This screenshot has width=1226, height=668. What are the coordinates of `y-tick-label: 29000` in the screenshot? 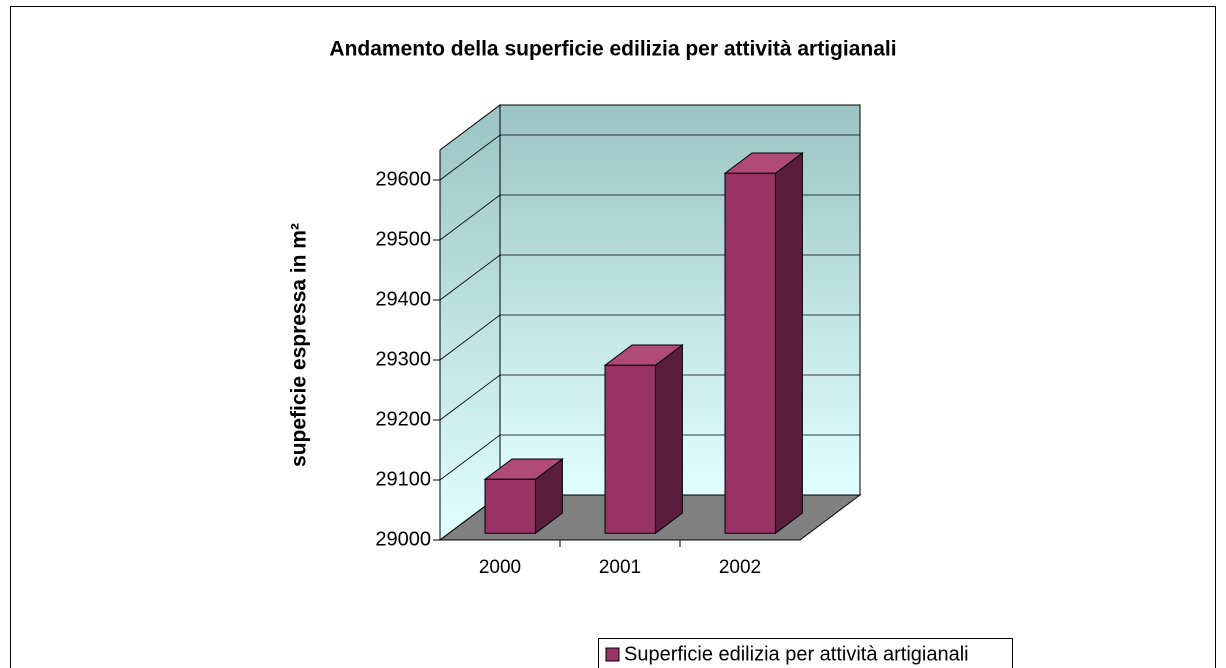 It's located at (403, 539).